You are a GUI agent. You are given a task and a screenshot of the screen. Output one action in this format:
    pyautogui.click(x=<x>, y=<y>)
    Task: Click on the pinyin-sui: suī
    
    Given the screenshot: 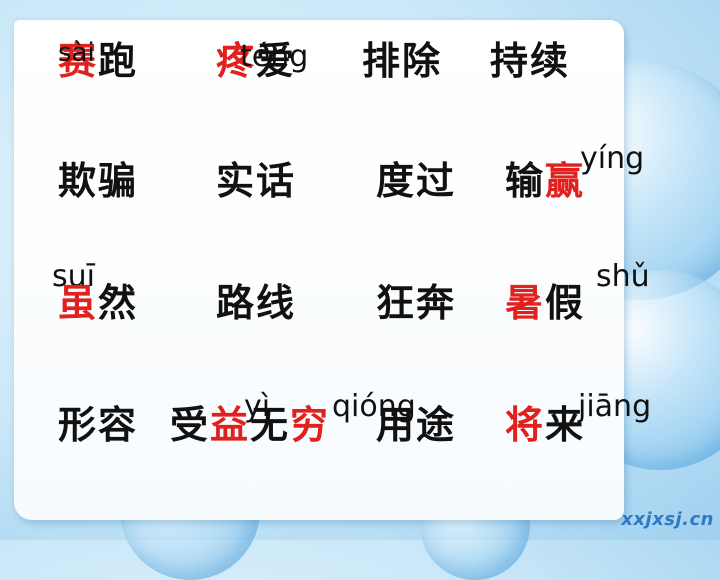 What is the action you would take?
    pyautogui.click(x=73, y=276)
    